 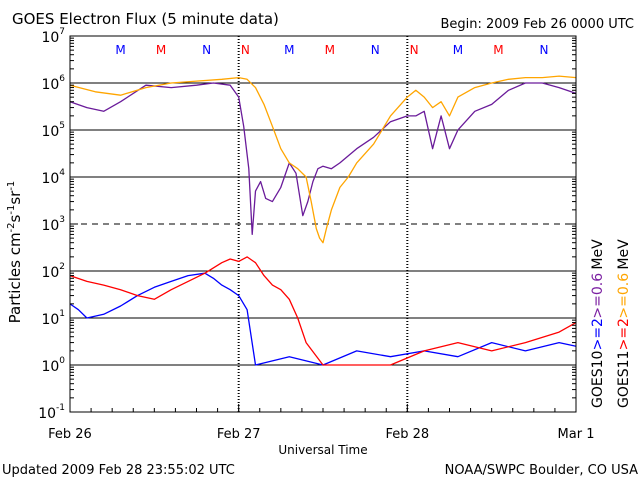 I want to click on y-tick-label: 10², so click(x=53, y=271).